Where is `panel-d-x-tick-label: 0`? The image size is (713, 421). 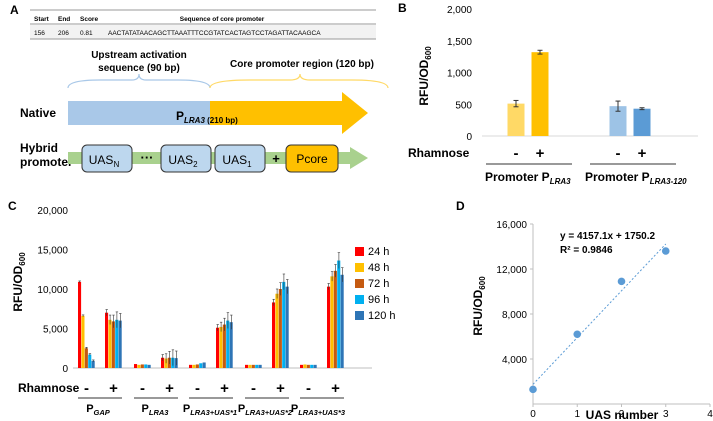 panel-d-x-tick-label: 0 is located at coordinates (533, 414).